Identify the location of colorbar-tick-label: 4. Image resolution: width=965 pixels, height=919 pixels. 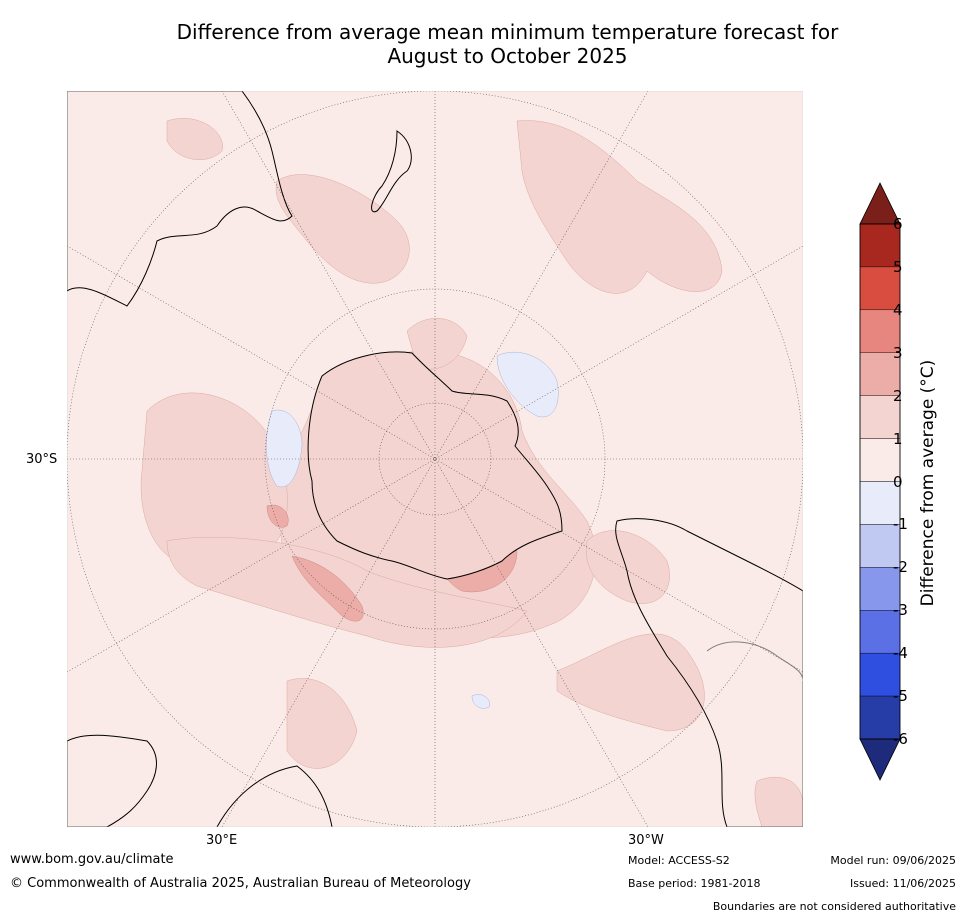
(898, 309).